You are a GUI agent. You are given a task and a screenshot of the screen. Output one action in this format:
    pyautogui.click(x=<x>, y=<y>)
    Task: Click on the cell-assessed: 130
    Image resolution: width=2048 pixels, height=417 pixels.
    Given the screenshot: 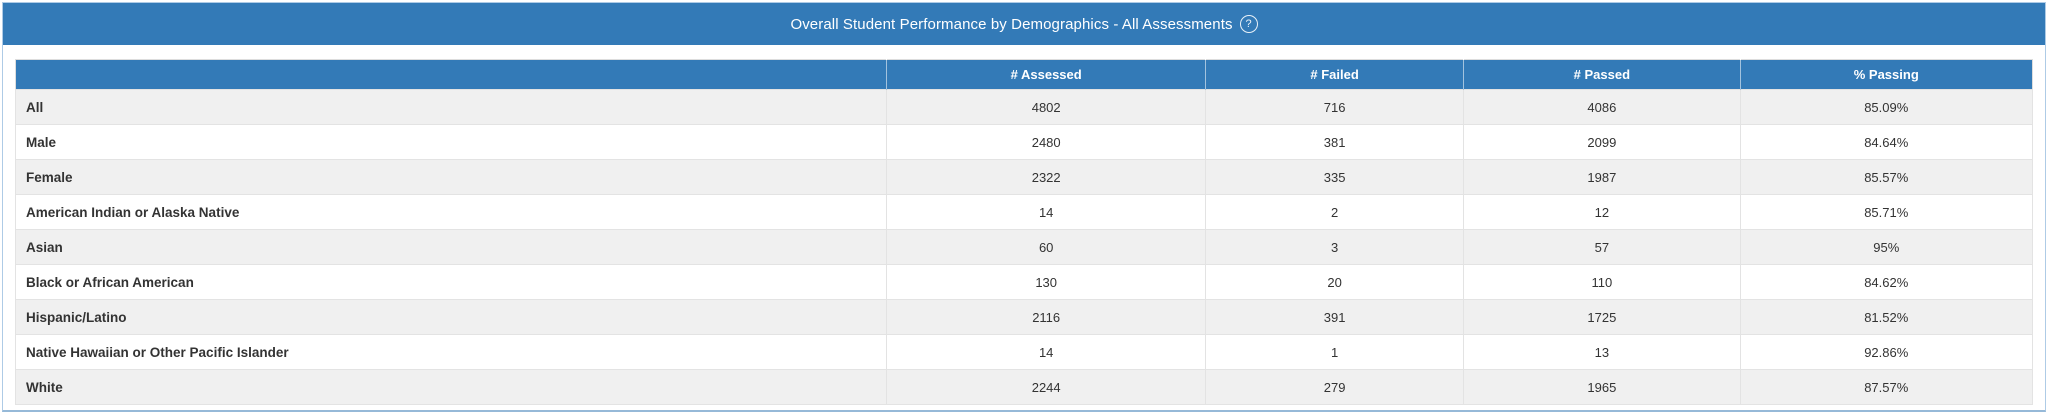 What is the action you would take?
    pyautogui.click(x=1046, y=282)
    